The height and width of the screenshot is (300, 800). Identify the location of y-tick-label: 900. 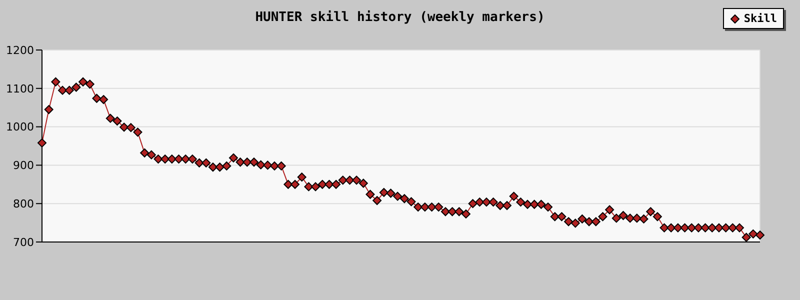
(23, 165).